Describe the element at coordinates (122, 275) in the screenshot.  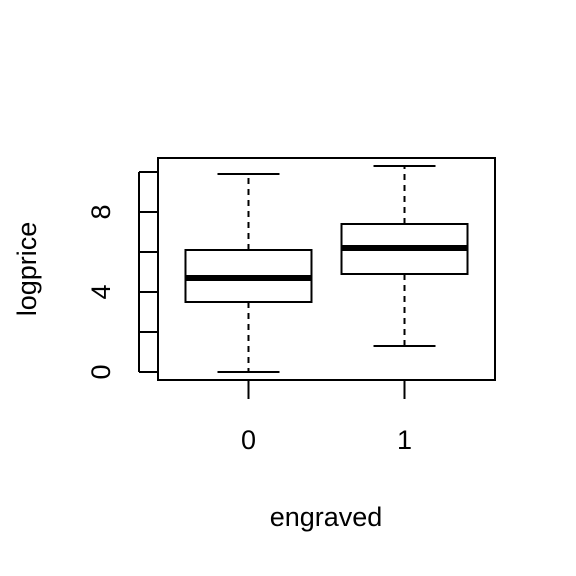
I see `y-axis: 0 4 8` at that location.